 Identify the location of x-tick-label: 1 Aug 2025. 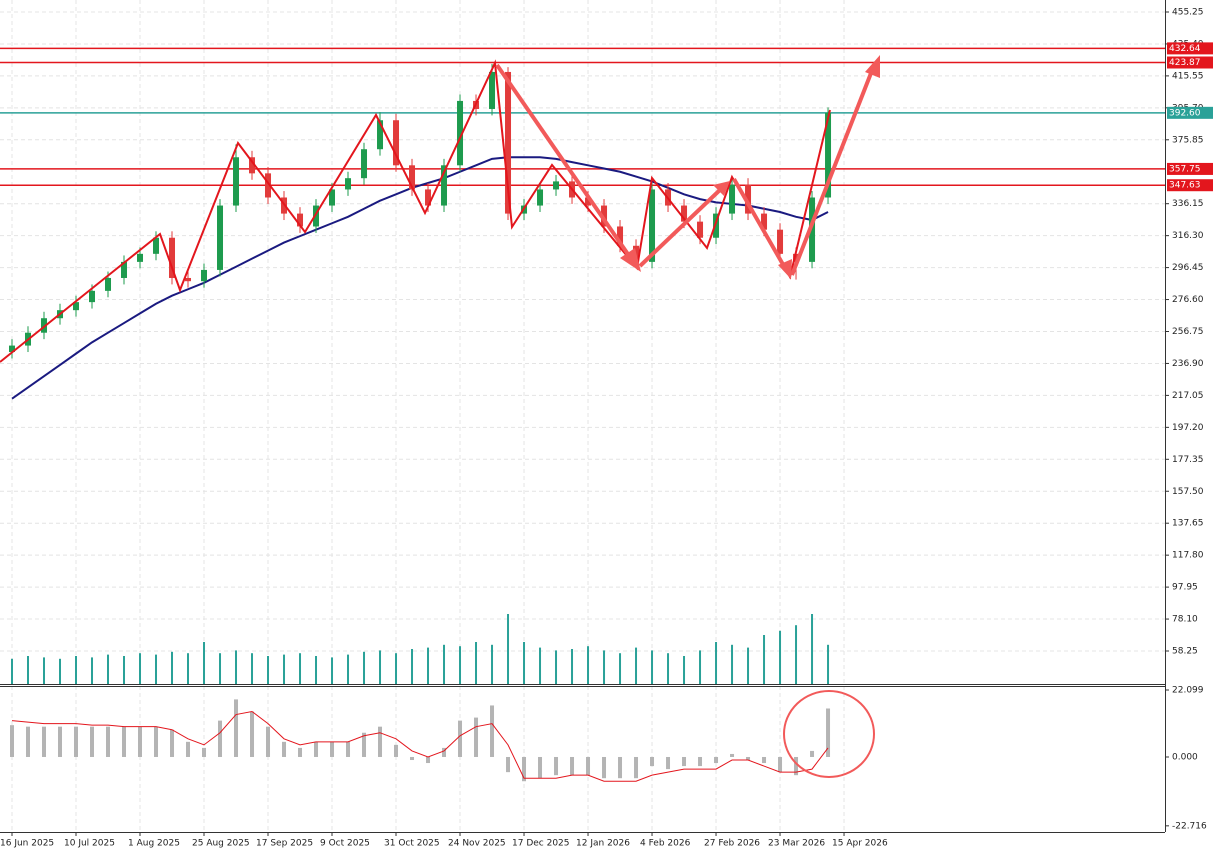
(154, 844).